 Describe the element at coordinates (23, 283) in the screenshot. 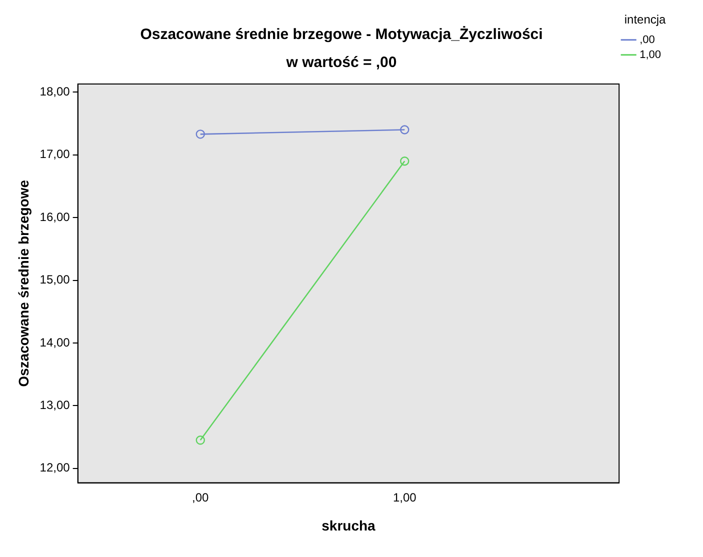

I see `y-axis-title: Oszacowane średnie brzegowe` at that location.